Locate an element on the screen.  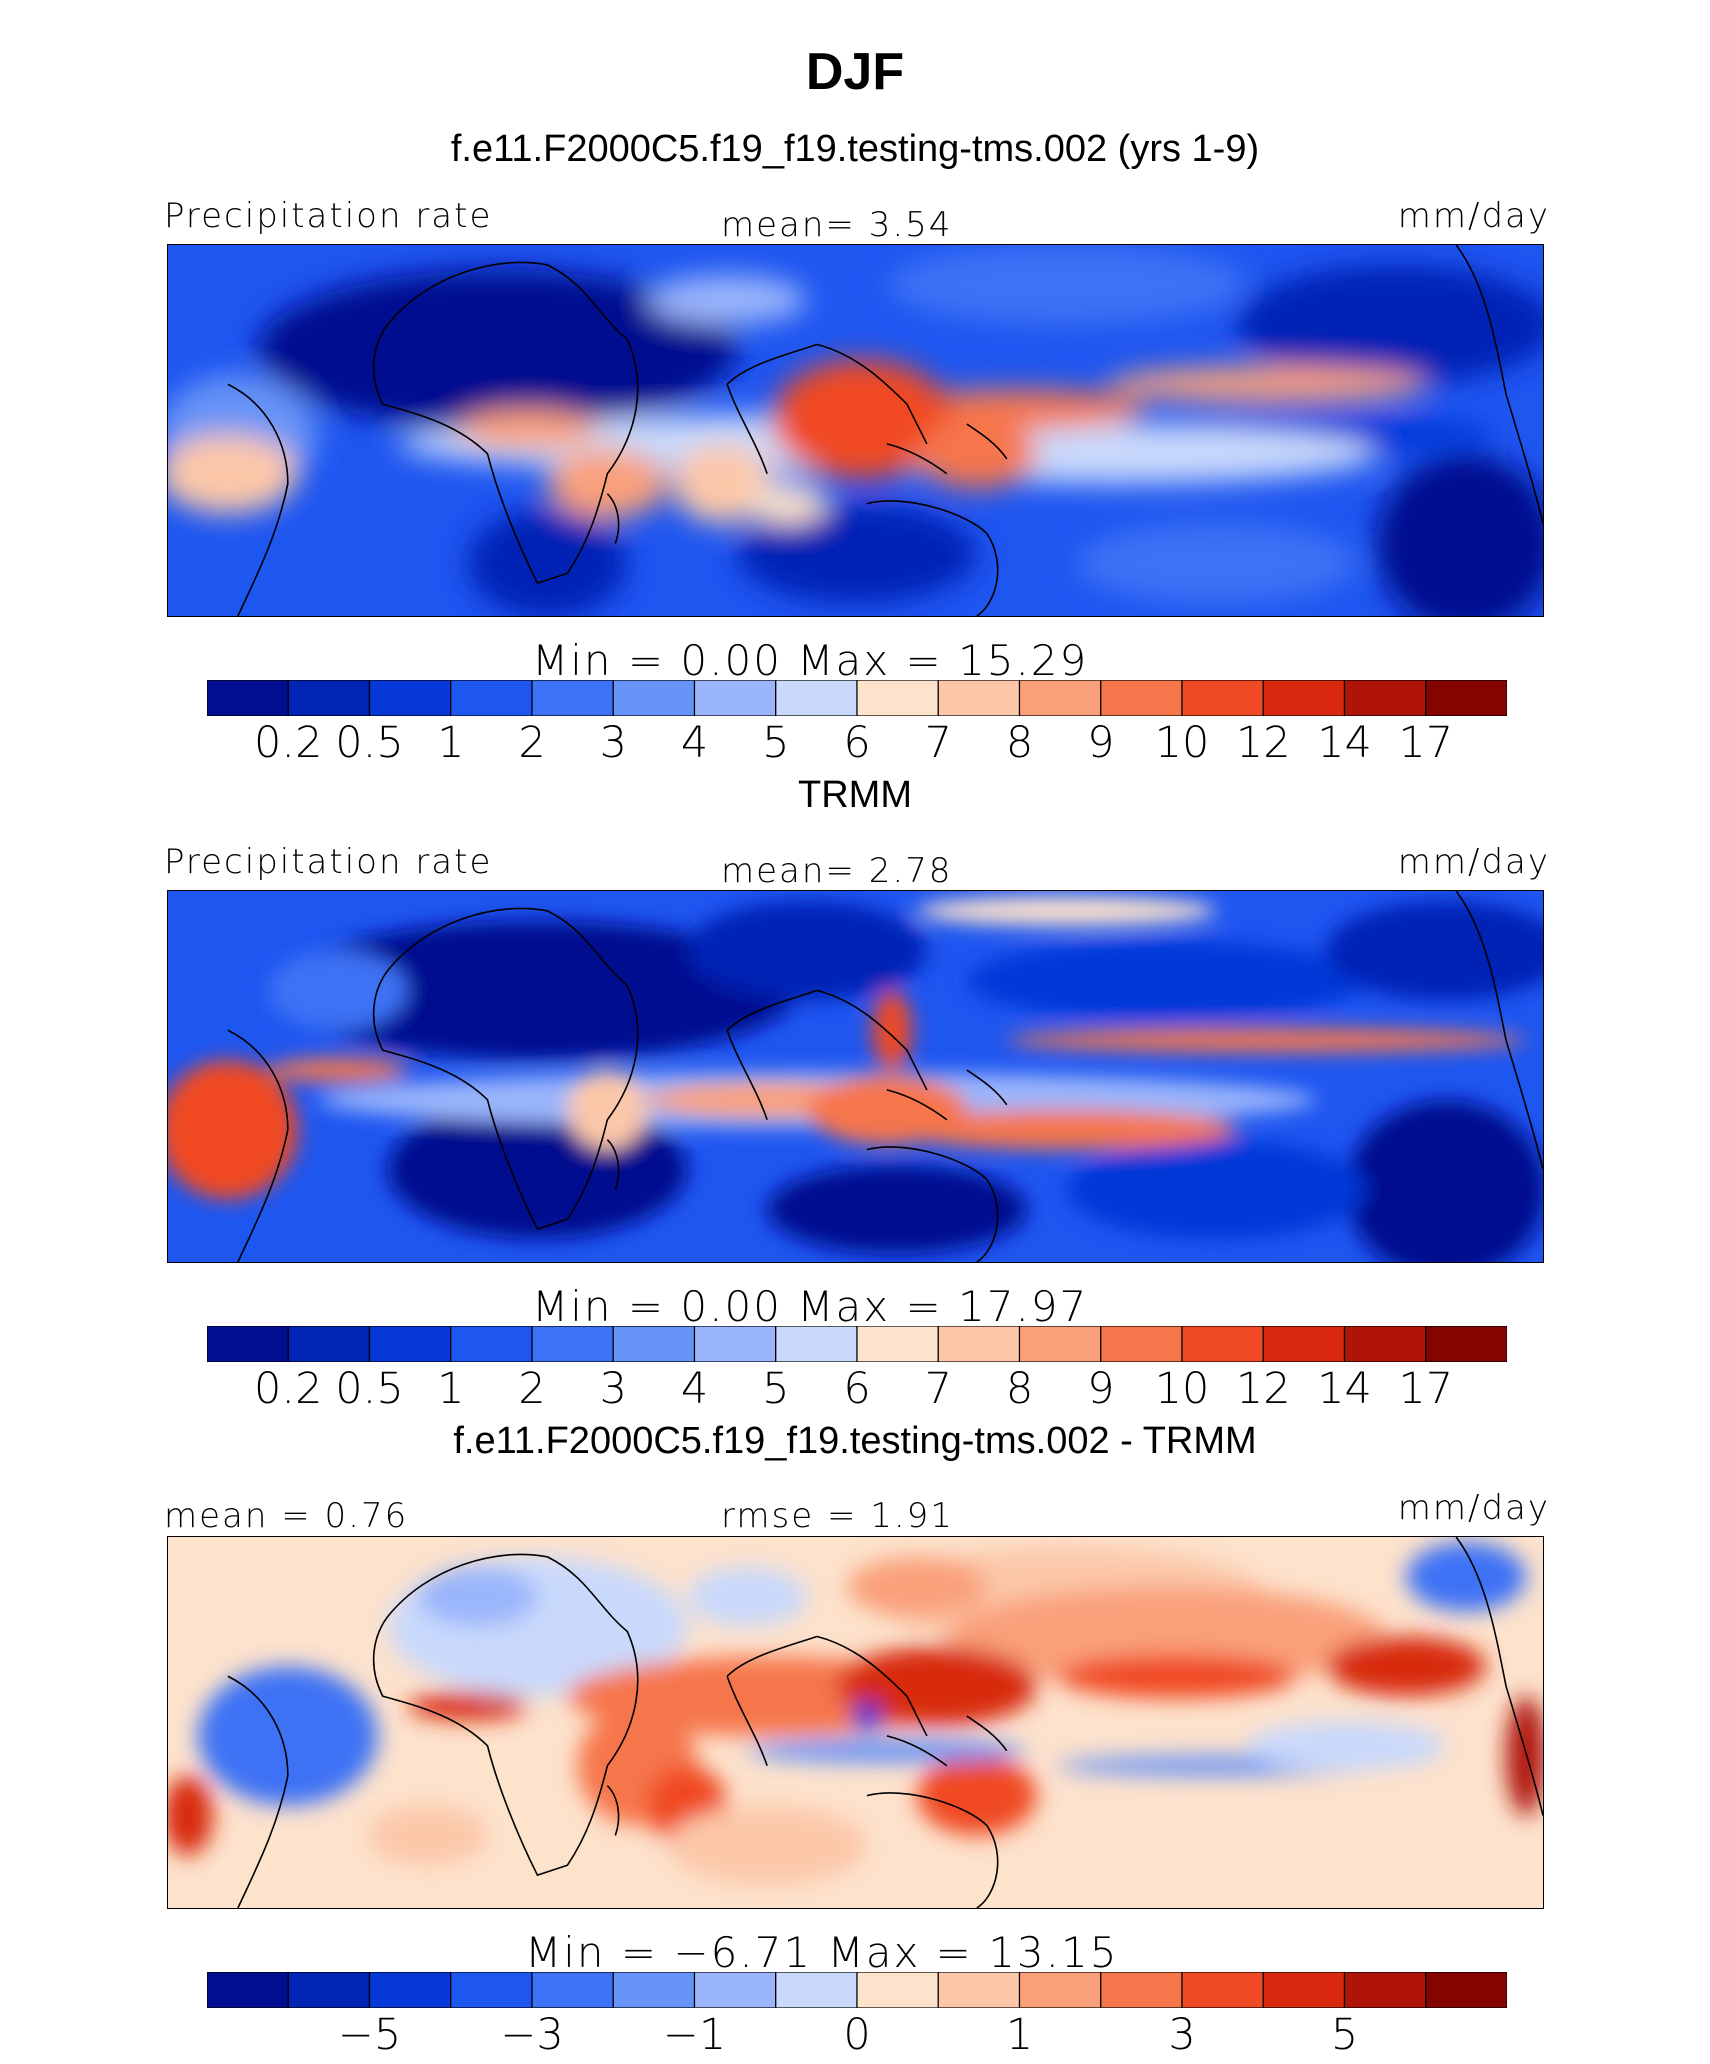
panel-2-precip-map is located at coordinates (855, 1076).